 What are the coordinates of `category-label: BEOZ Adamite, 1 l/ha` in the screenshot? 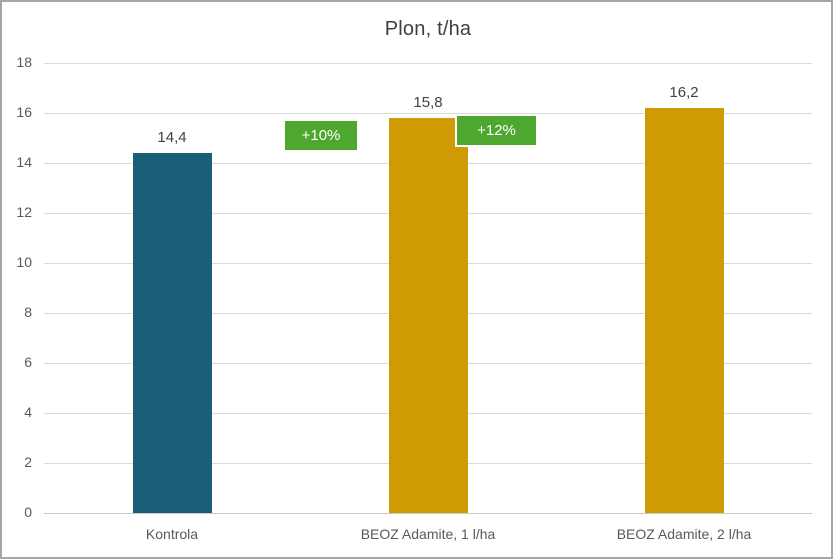 It's located at (428, 534).